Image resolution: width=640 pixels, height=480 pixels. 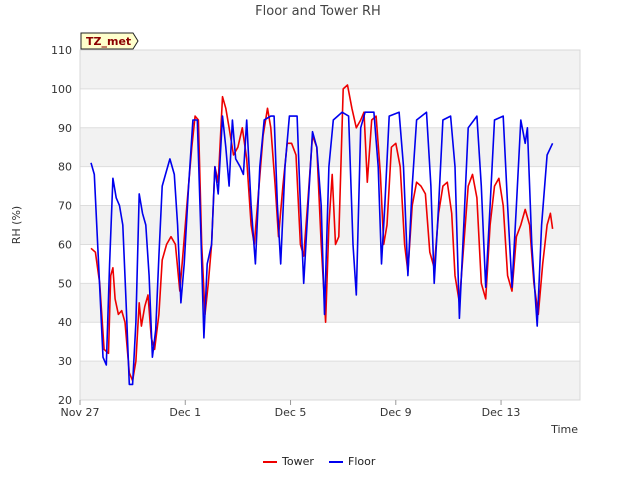 What do you see at coordinates (318, 11) in the screenshot?
I see `chart-title: Floor and Tower RH` at bounding box center [318, 11].